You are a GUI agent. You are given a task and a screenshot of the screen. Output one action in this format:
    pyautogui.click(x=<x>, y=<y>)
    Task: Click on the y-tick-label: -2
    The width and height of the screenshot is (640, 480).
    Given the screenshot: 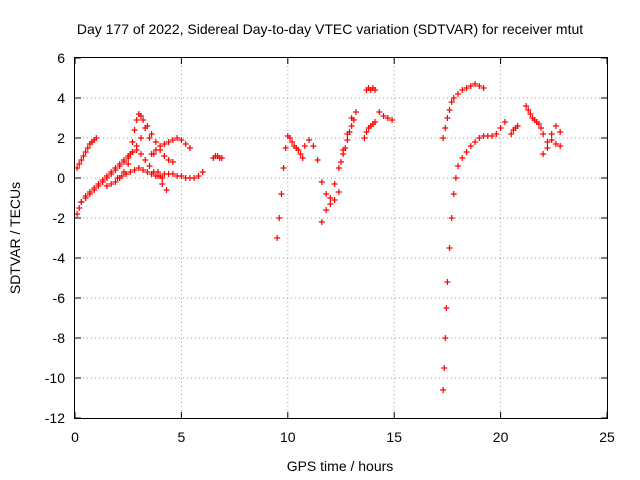 What is the action you would take?
    pyautogui.click(x=59, y=218)
    